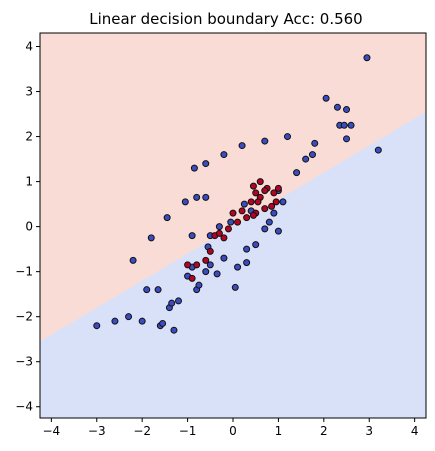  I want to click on x-tick-label: 3, so click(369, 431).